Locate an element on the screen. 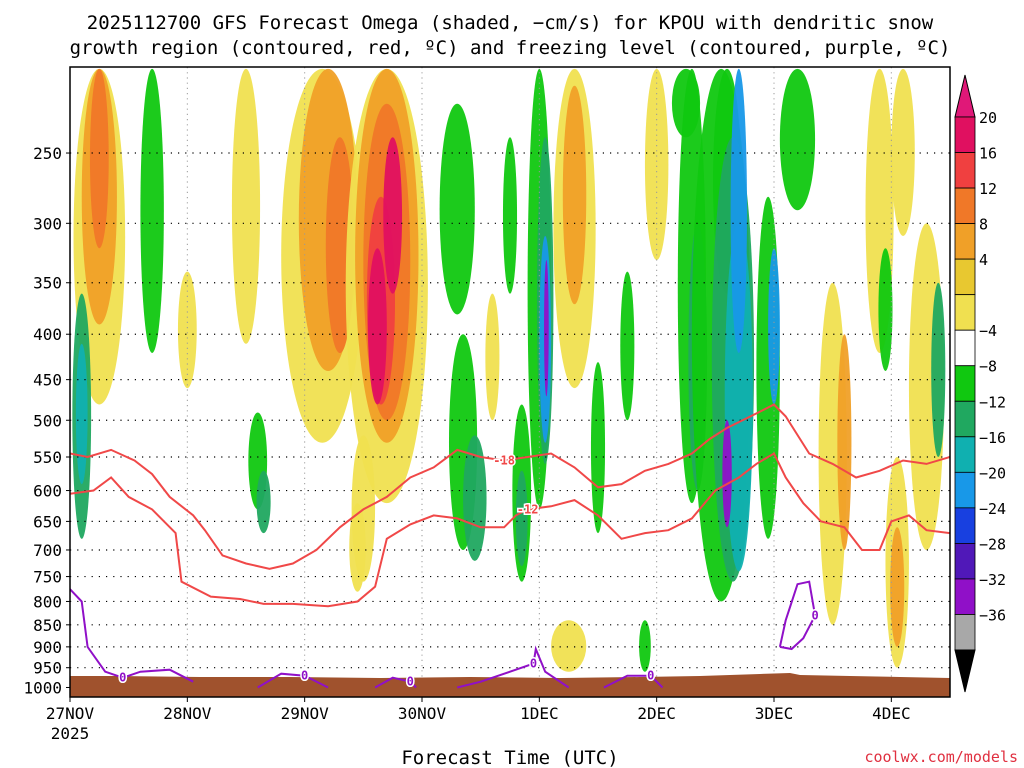 This screenshot has width=1024, height=768. credit-text: coolwx.com/models is located at coordinates (941, 757).